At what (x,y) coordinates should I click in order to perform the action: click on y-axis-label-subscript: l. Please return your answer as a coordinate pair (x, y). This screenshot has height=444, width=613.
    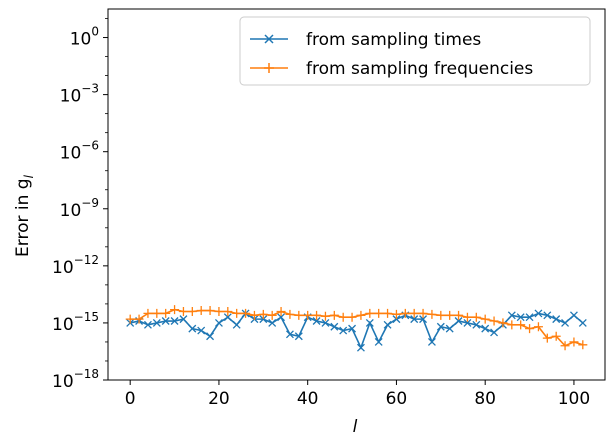
    Looking at the image, I should click on (29, 176).